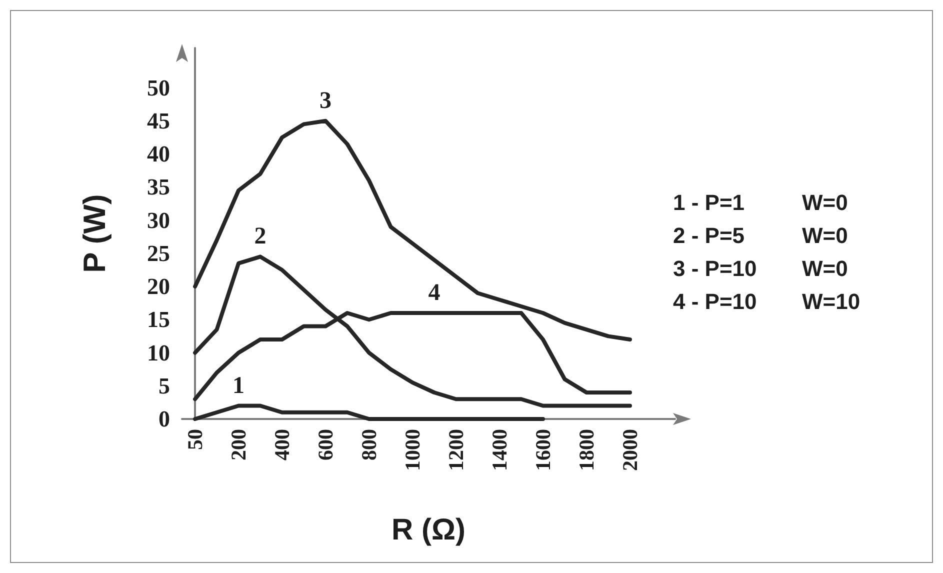 Image resolution: width=943 pixels, height=573 pixels. What do you see at coordinates (260, 237) in the screenshot?
I see `series-label: 2` at bounding box center [260, 237].